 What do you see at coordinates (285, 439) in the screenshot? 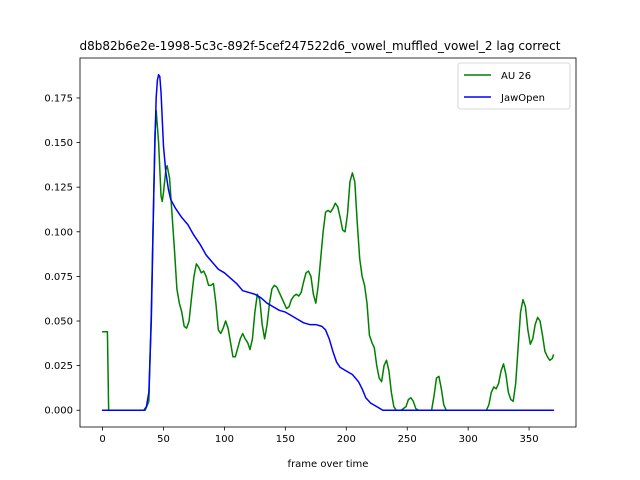
I see `x-tick-label: 150` at bounding box center [285, 439].